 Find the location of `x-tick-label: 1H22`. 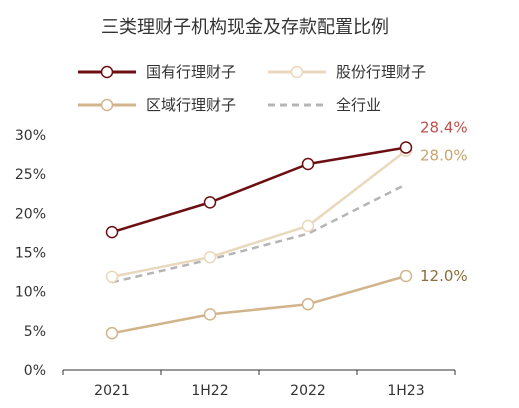

x-tick-label: 1H22 is located at coordinates (209, 391).